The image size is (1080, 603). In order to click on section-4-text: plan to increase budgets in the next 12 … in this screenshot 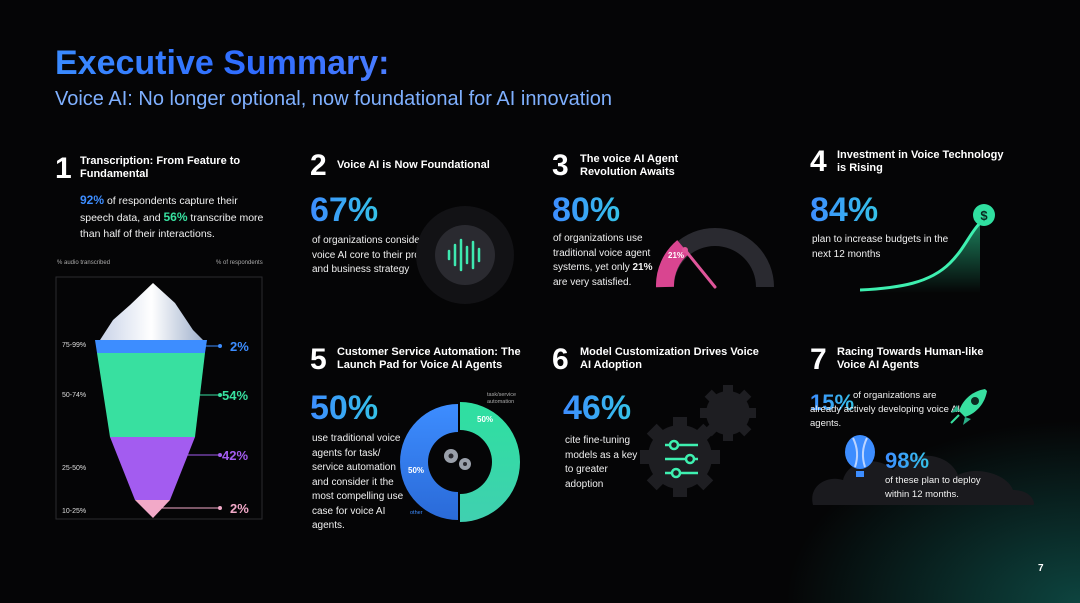, I will do `click(880, 247)`.